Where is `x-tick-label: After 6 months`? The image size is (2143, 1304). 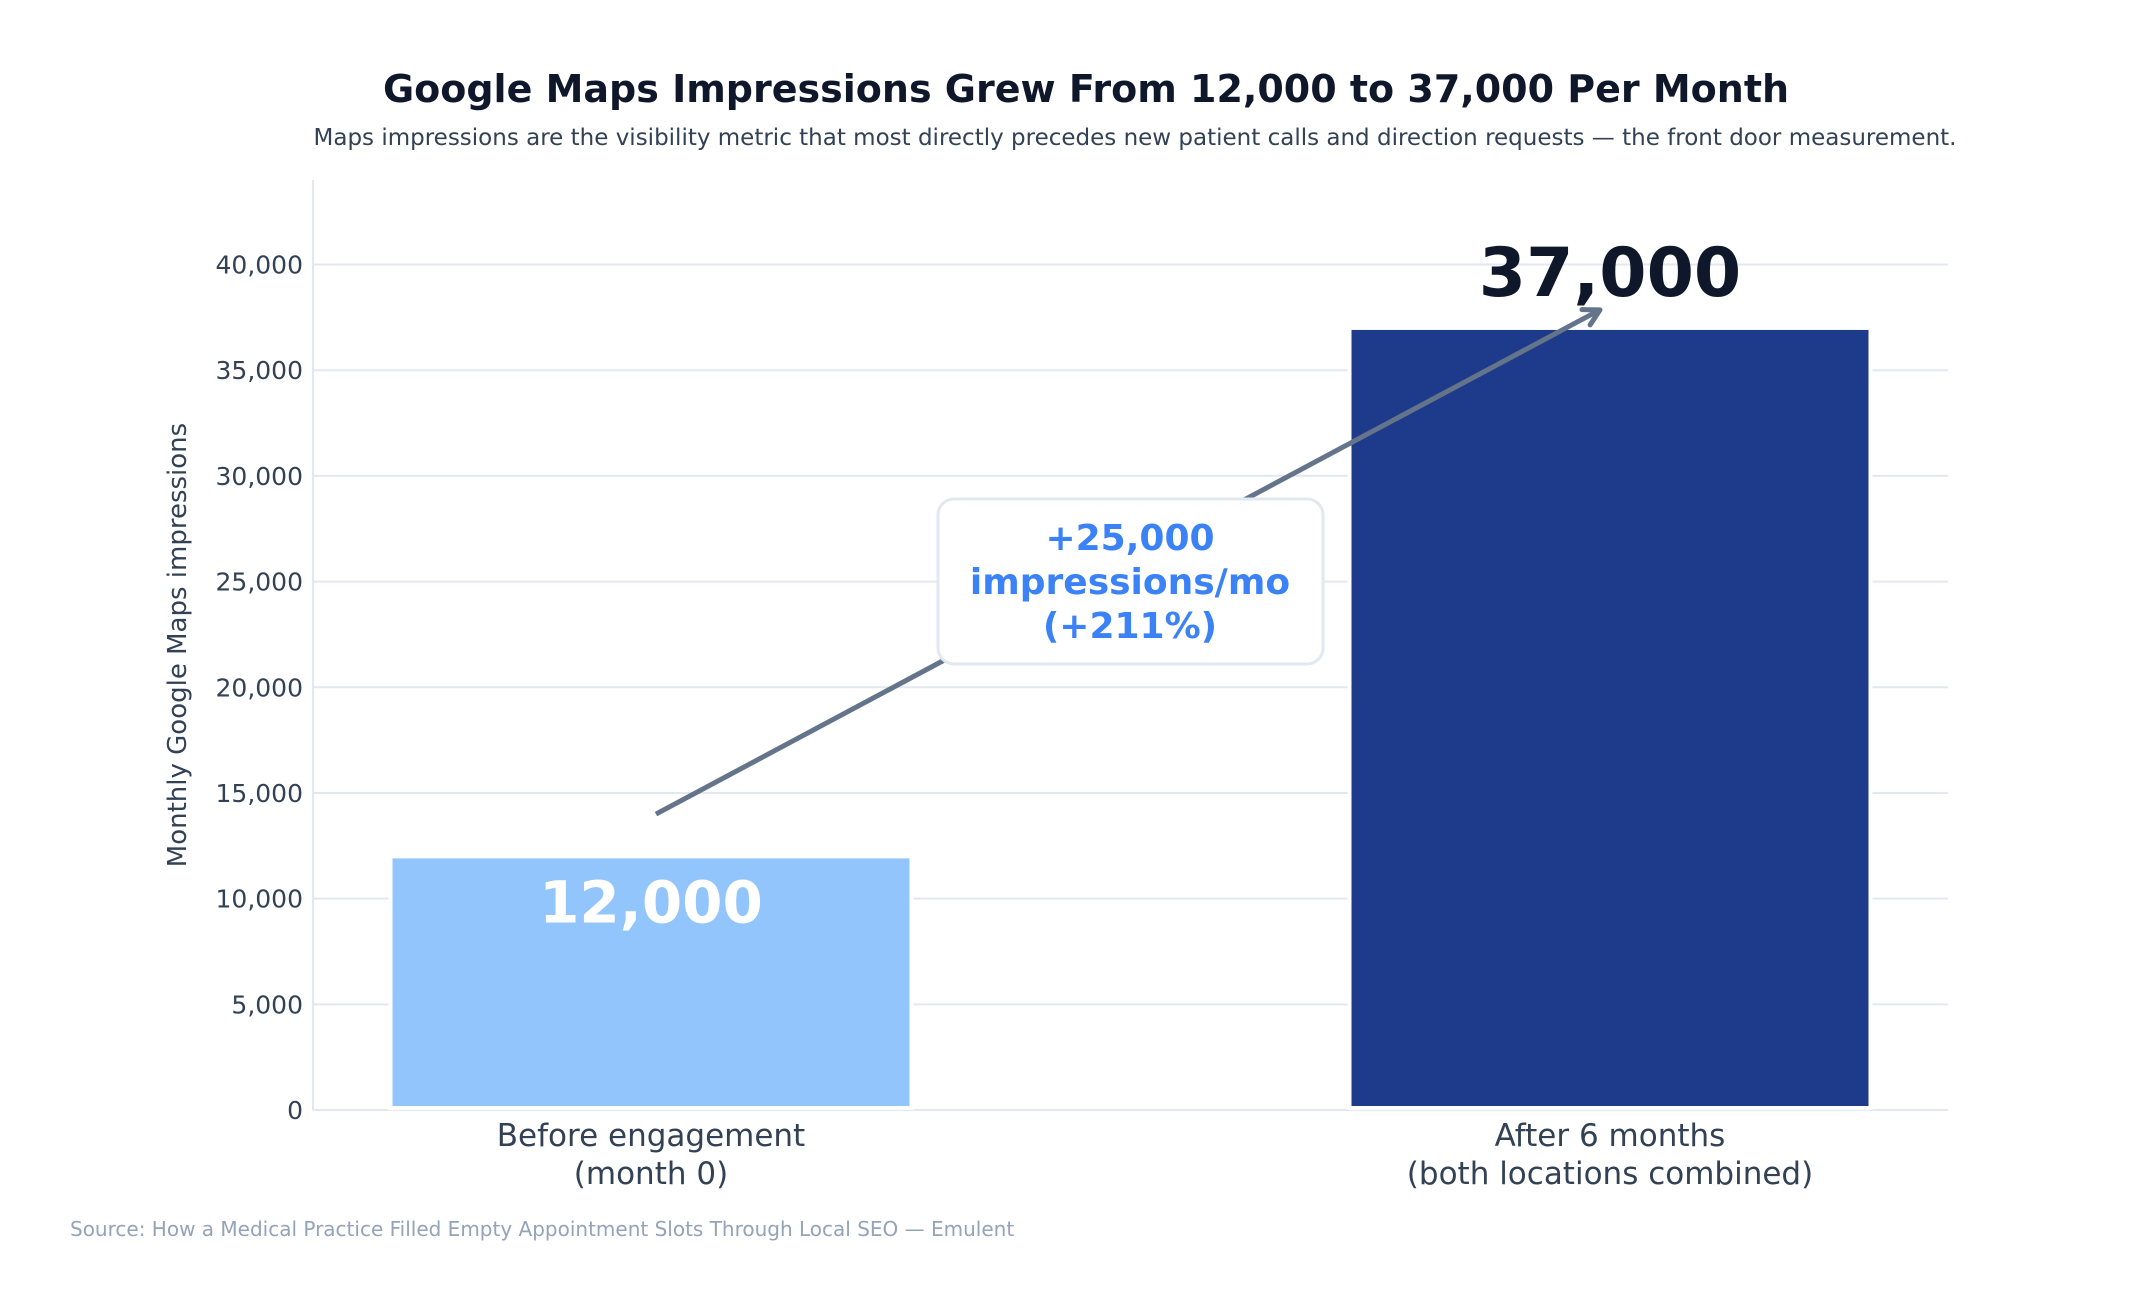 x-tick-label: After 6 months is located at coordinates (1610, 1136).